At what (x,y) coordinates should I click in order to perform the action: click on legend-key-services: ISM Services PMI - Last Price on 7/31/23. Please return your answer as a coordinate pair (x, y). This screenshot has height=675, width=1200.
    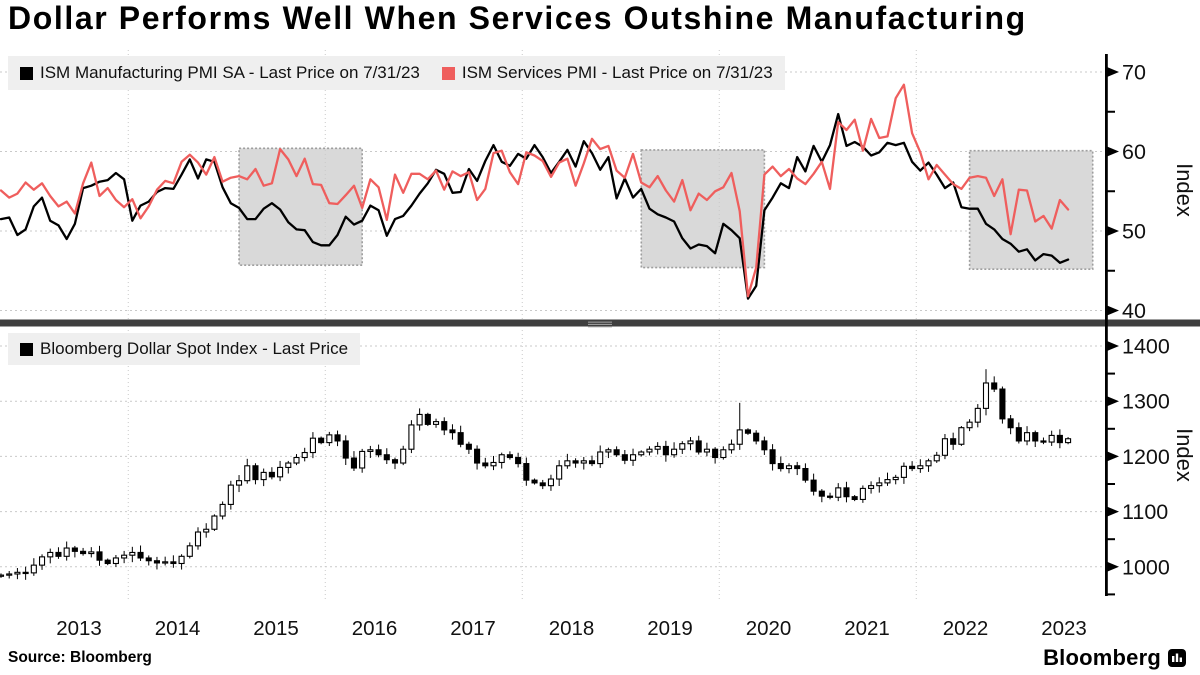
    Looking at the image, I should click on (607, 73).